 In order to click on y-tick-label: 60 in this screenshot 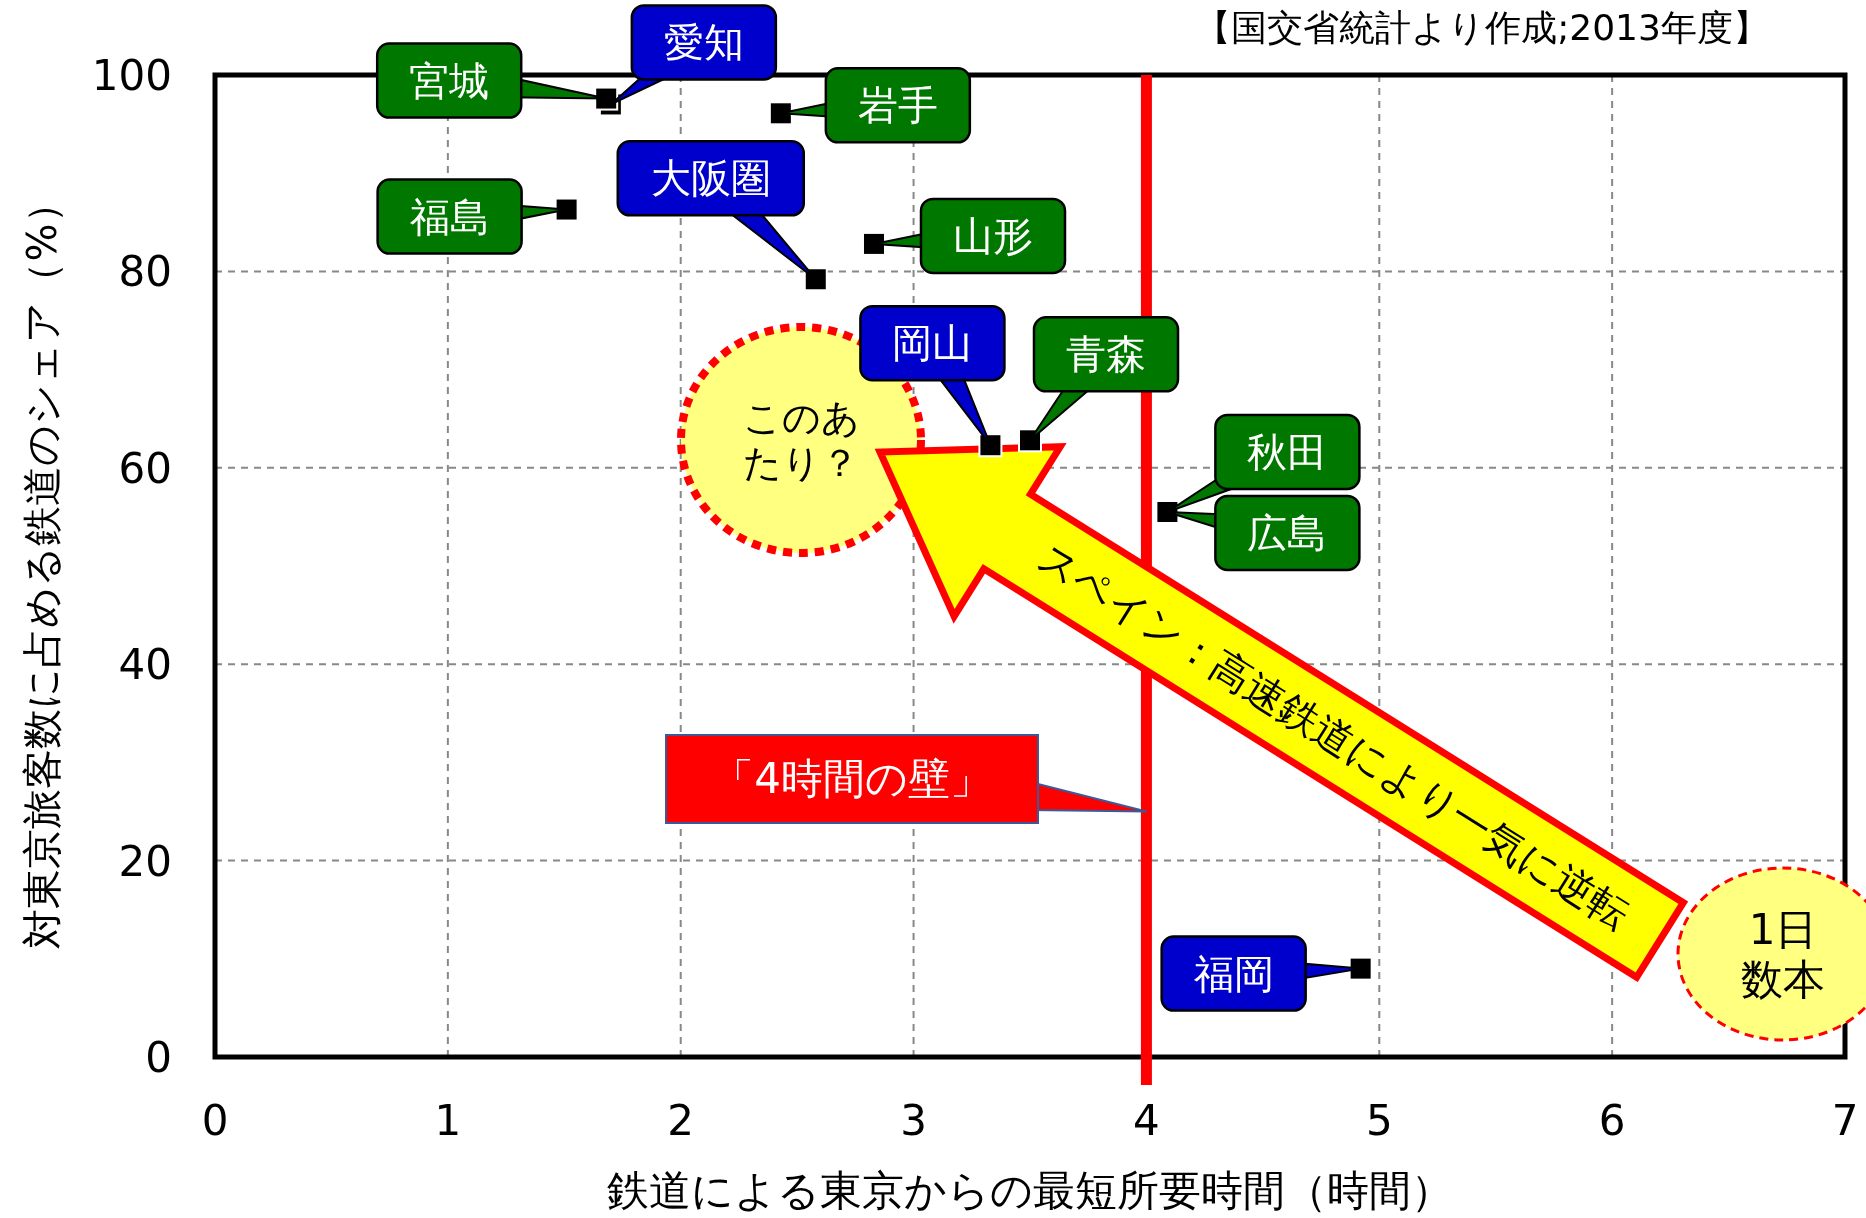, I will do `click(145, 468)`.